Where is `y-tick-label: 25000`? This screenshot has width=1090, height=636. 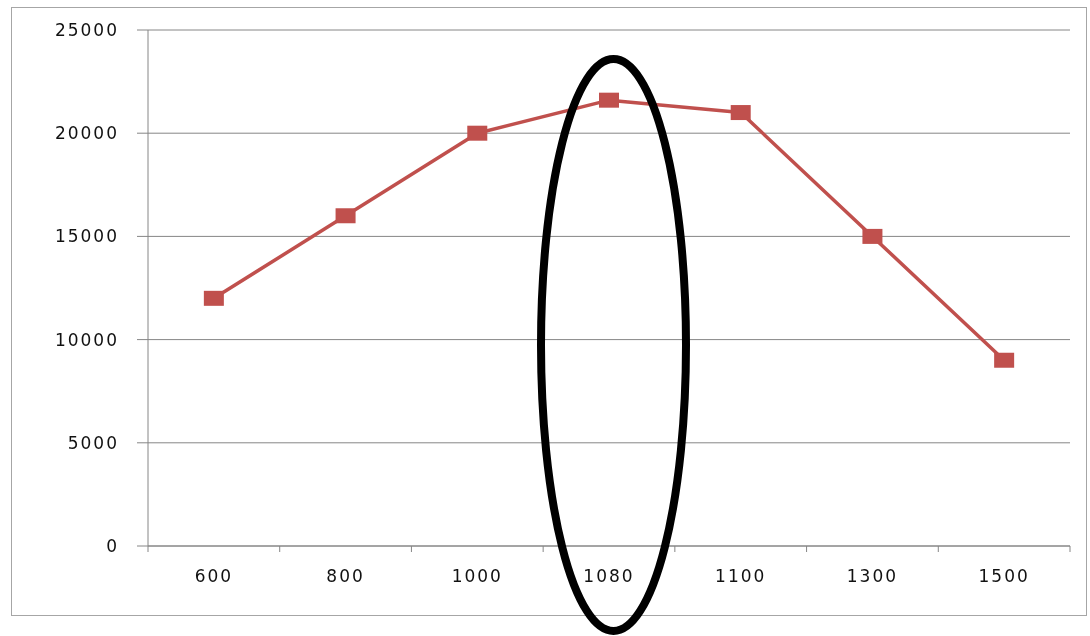
y-tick-label: 25000 is located at coordinates (86, 30).